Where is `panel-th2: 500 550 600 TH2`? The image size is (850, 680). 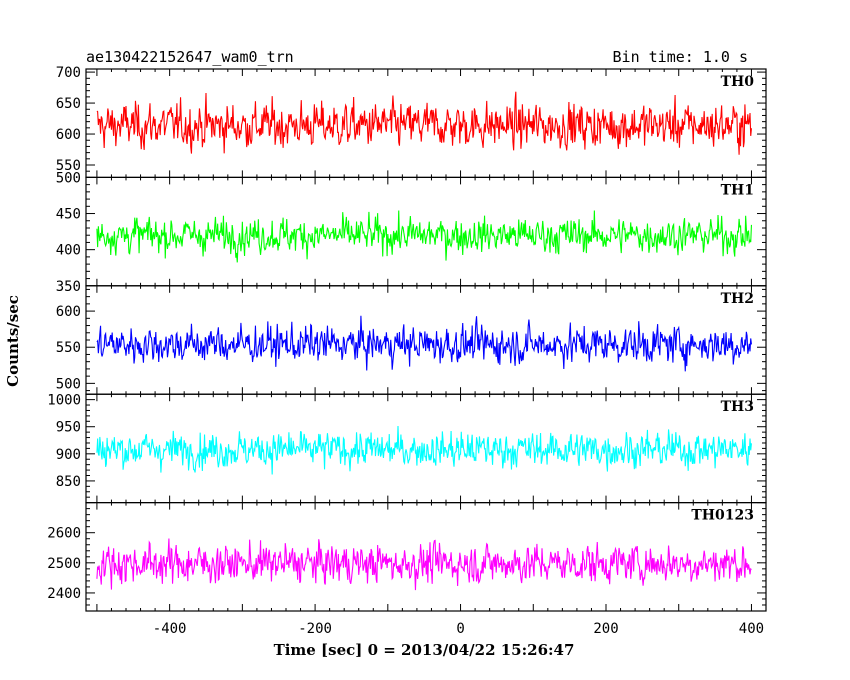 panel-th2: 500 550 600 TH2 is located at coordinates (411, 340).